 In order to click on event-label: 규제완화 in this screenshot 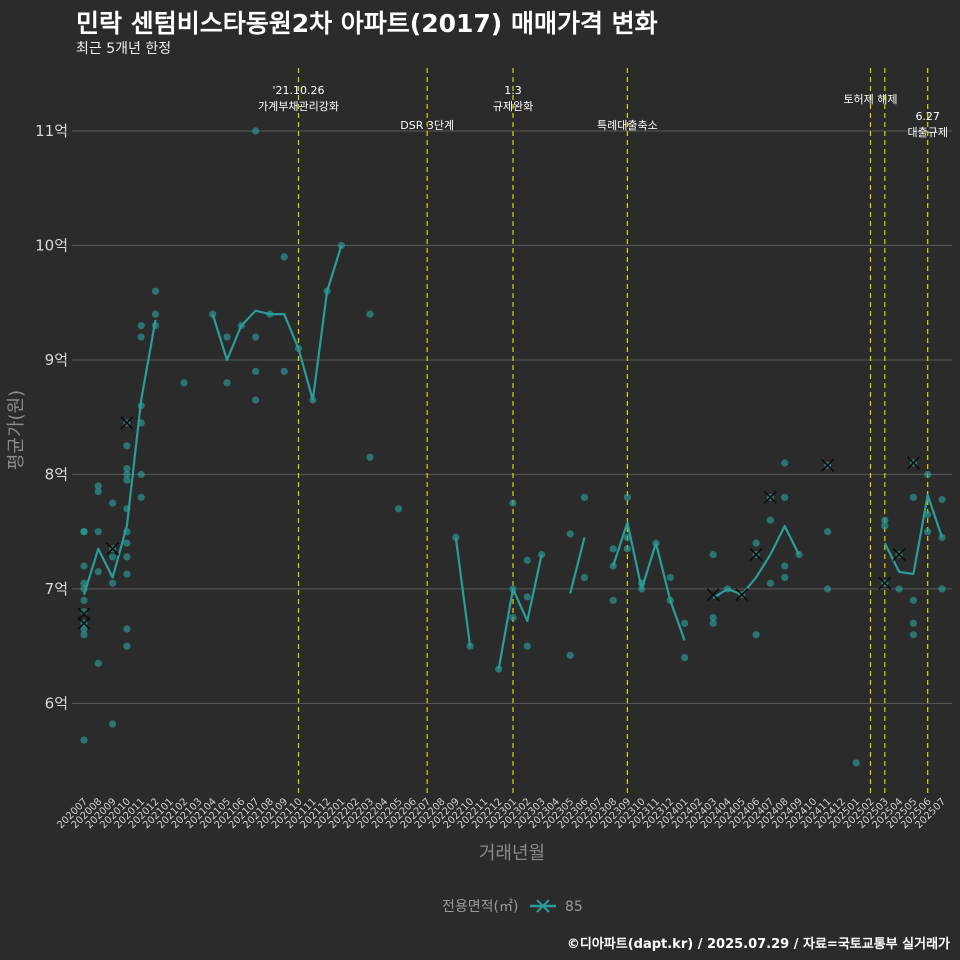, I will do `click(513, 106)`.